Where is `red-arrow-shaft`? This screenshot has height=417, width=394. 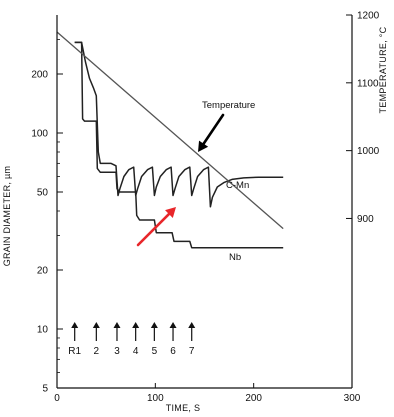 red-arrow-shaft is located at coordinates (153, 229).